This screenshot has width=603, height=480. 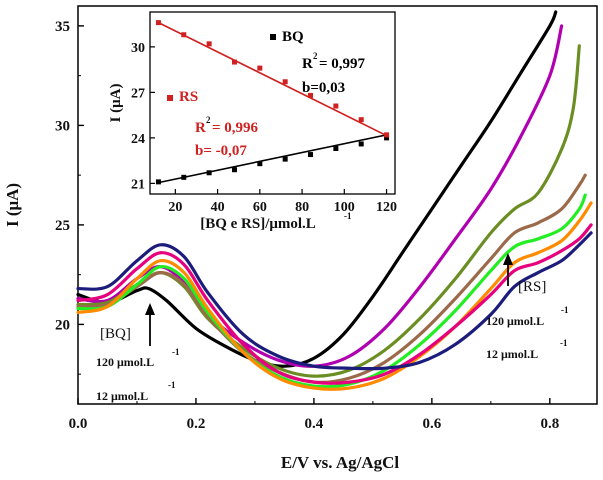 What do you see at coordinates (138, 184) in the screenshot?
I see `inset-y-tick-label: 21` at bounding box center [138, 184].